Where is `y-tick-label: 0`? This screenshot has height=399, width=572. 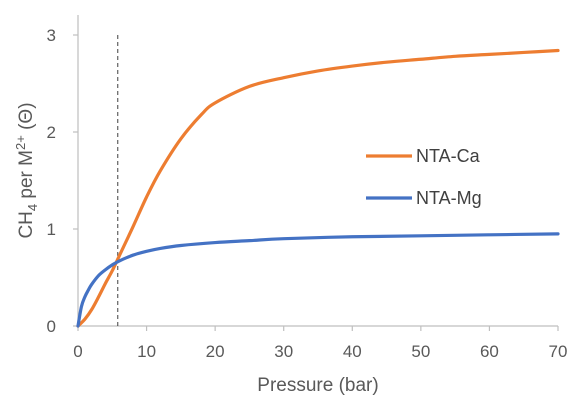 y-tick-label: 0 is located at coordinates (51, 326).